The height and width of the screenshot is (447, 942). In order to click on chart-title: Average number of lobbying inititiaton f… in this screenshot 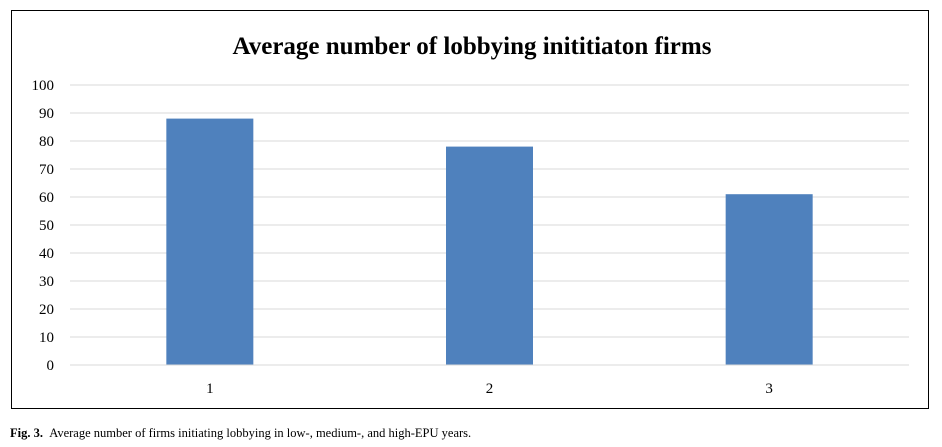, I will do `click(472, 46)`.